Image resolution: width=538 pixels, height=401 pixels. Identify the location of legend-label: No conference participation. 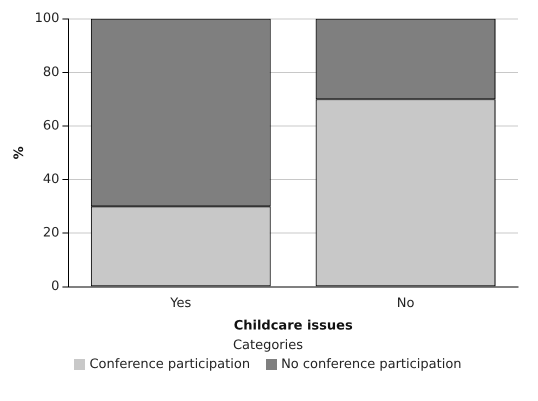
(371, 364).